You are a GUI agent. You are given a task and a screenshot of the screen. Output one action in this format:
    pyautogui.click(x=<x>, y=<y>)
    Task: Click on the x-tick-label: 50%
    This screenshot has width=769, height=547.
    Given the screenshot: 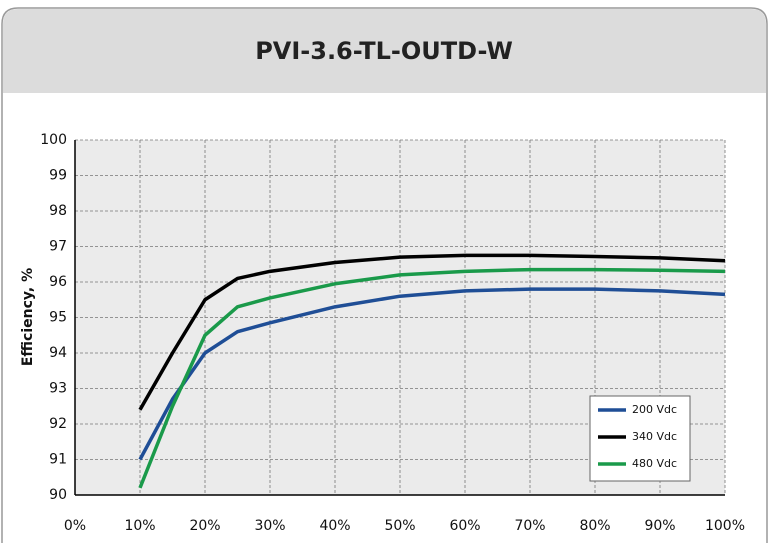 What is the action you would take?
    pyautogui.click(x=399, y=526)
    